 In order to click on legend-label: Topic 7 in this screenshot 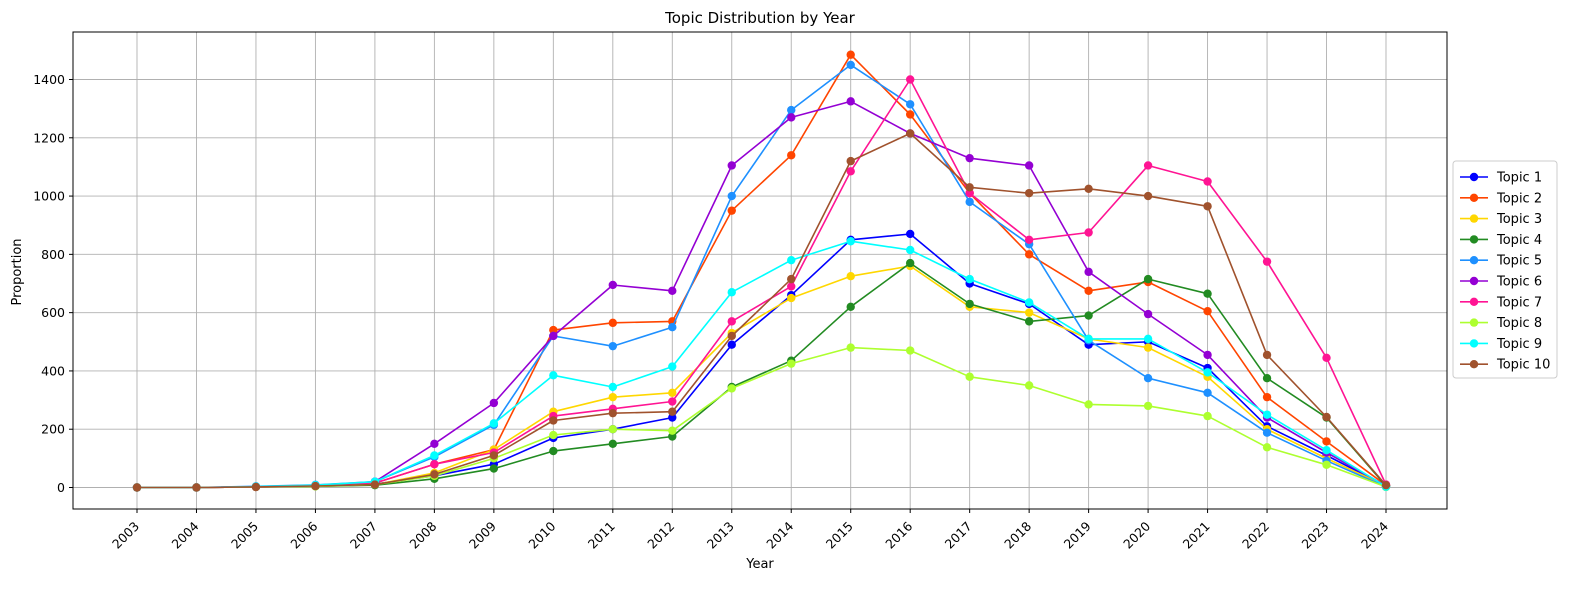, I will do `click(1519, 302)`.